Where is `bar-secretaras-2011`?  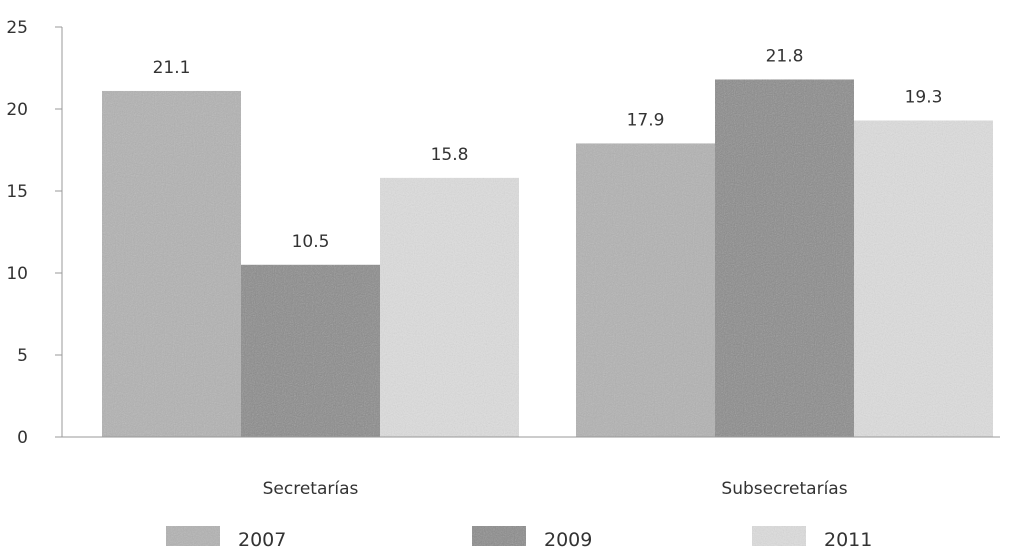
bar-secretaras-2011 is located at coordinates (449, 307).